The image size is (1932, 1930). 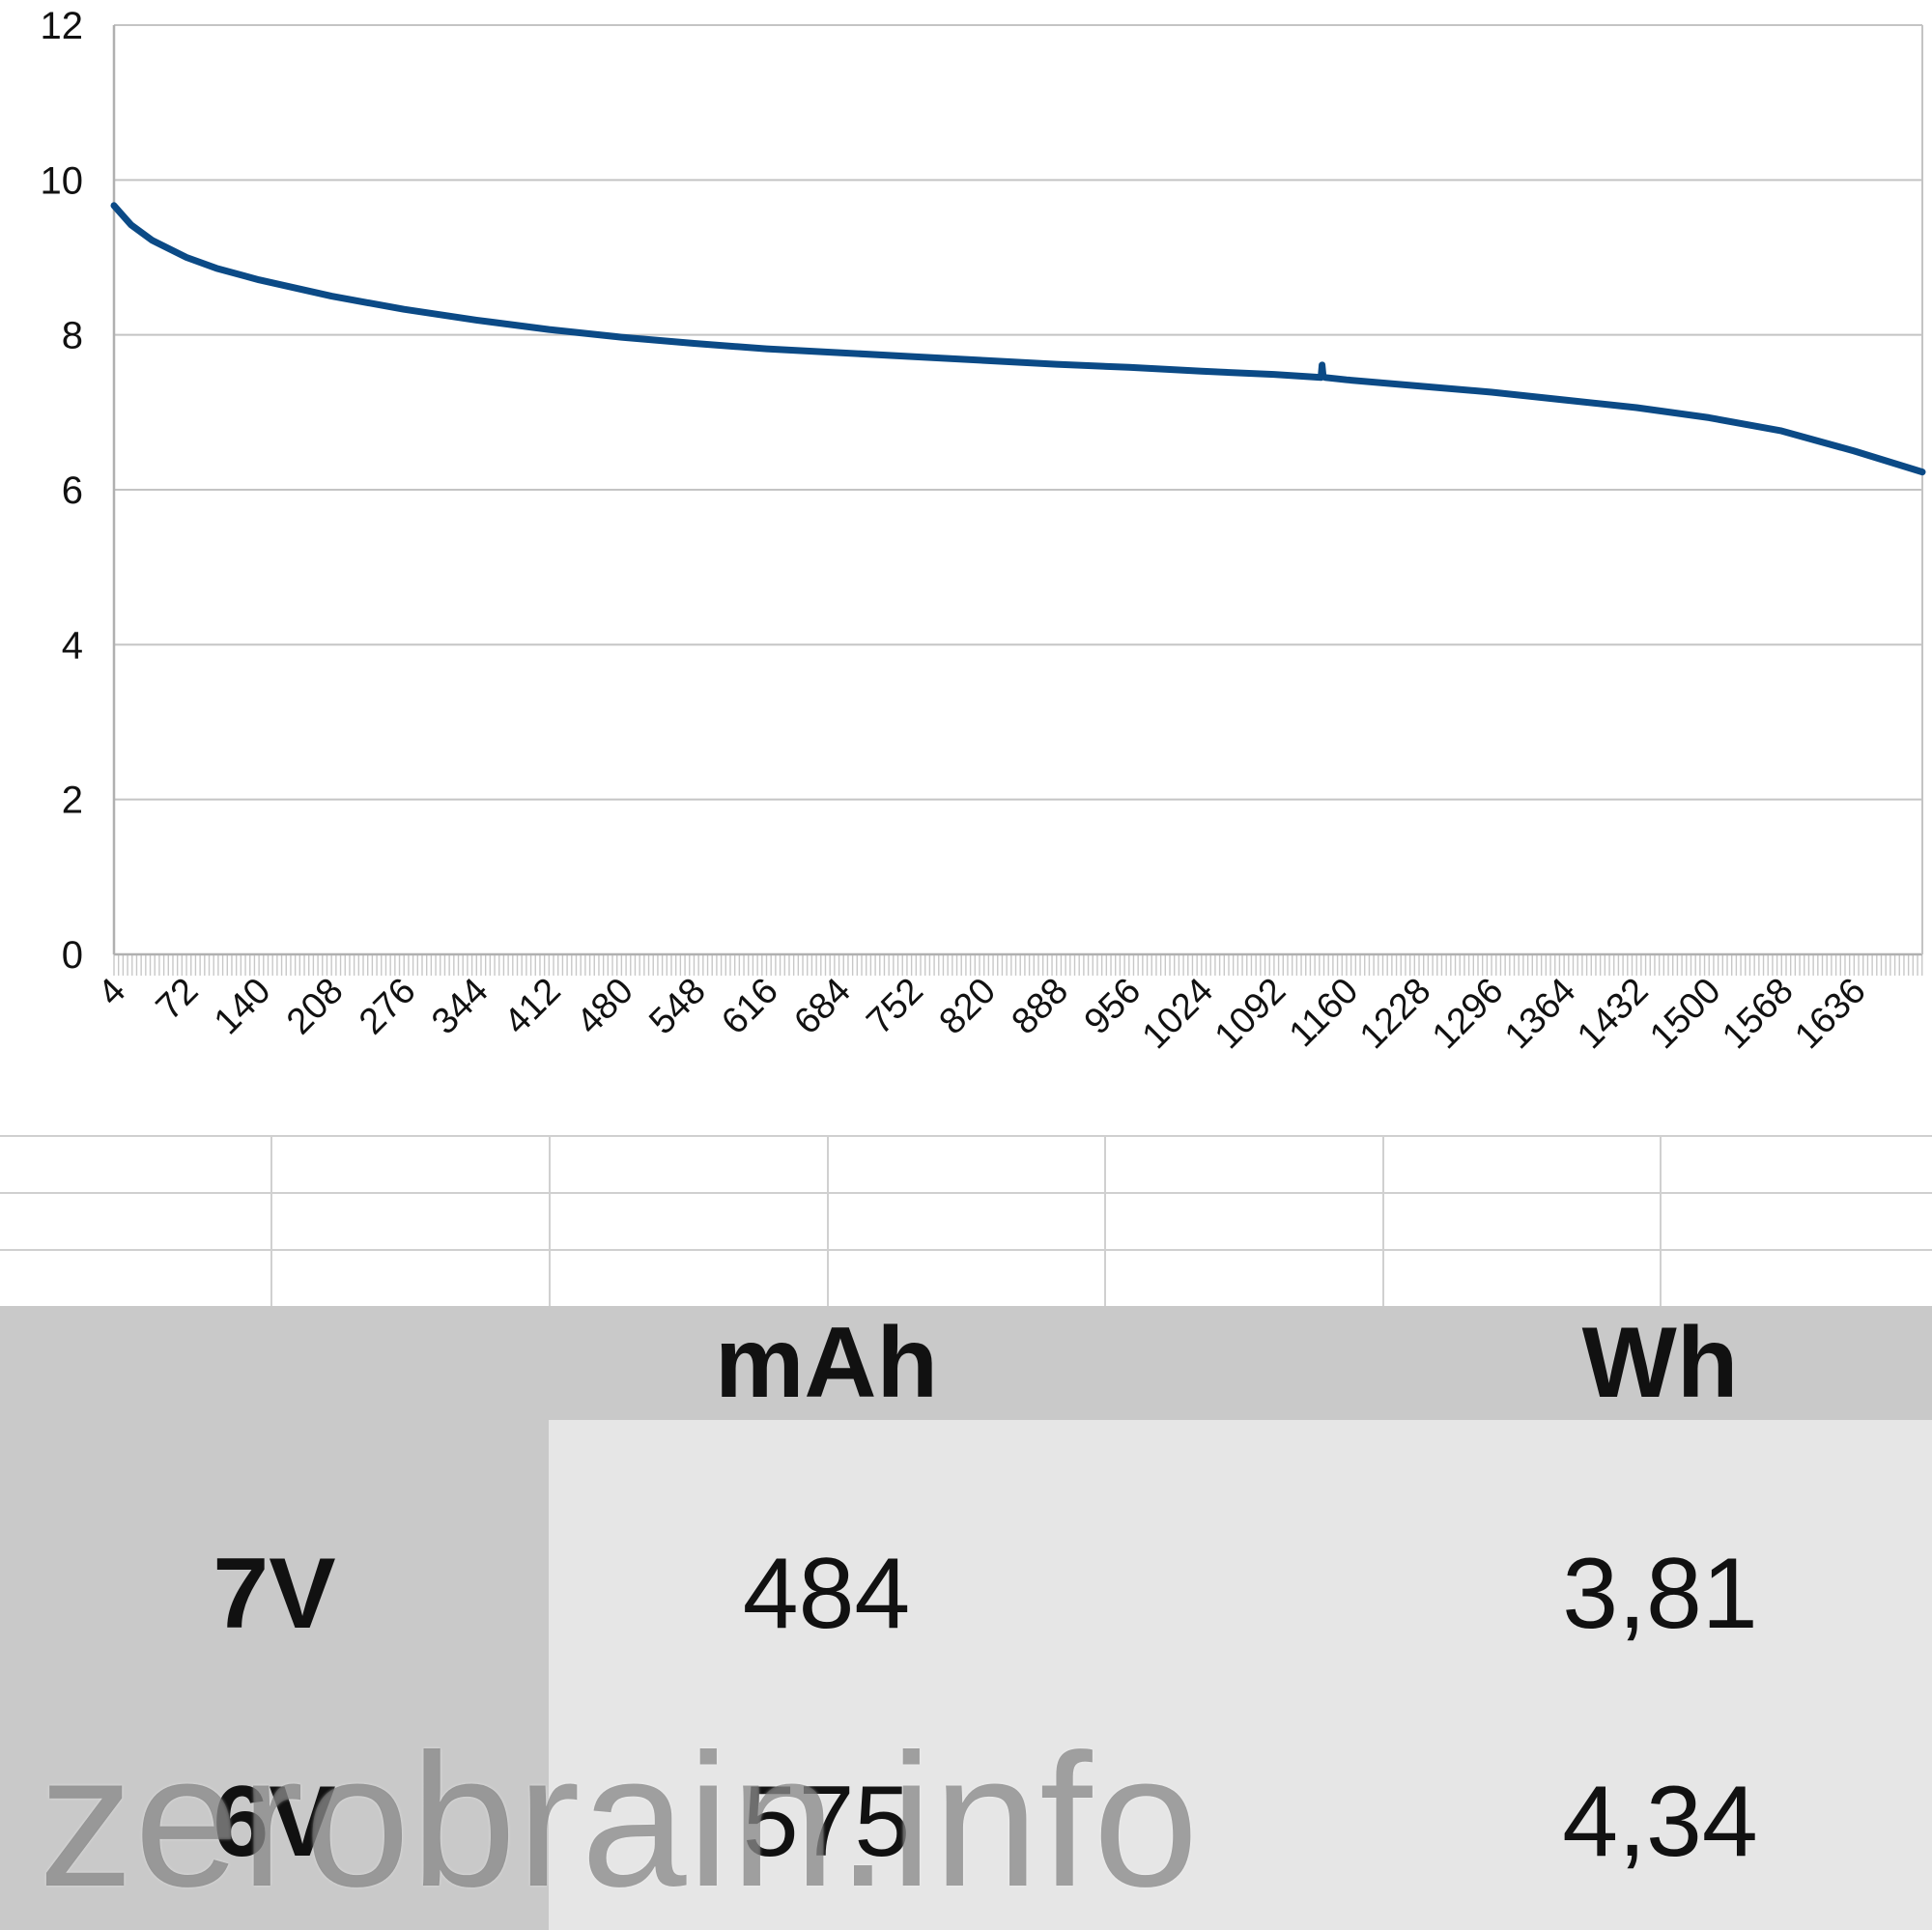 I want to click on x-tick-label: 1568, so click(x=1758, y=1014).